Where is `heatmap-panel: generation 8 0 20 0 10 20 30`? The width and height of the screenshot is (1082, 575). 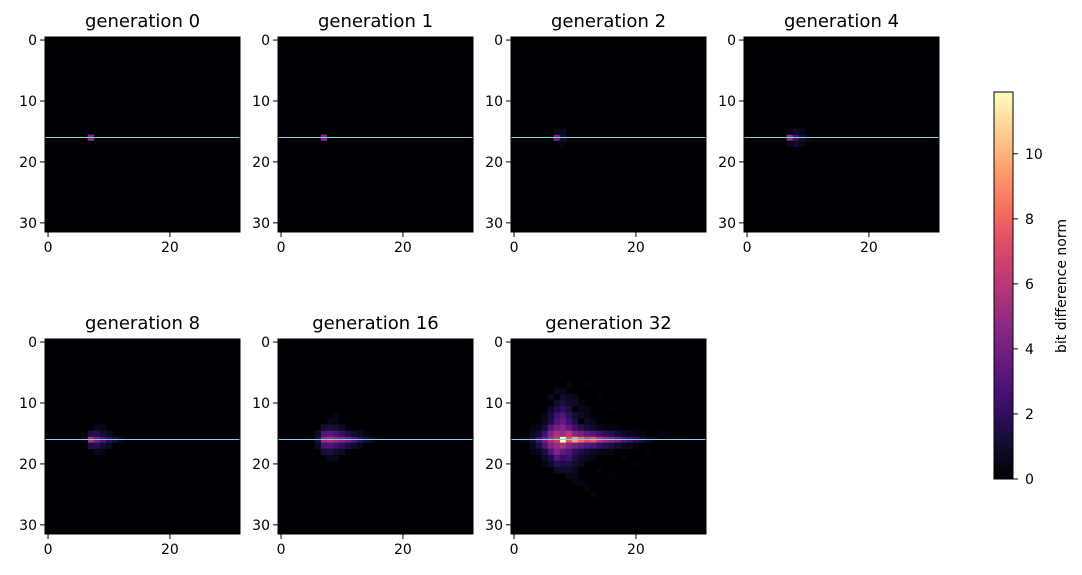 heatmap-panel: generation 8 0 20 0 10 20 30 is located at coordinates (130, 435).